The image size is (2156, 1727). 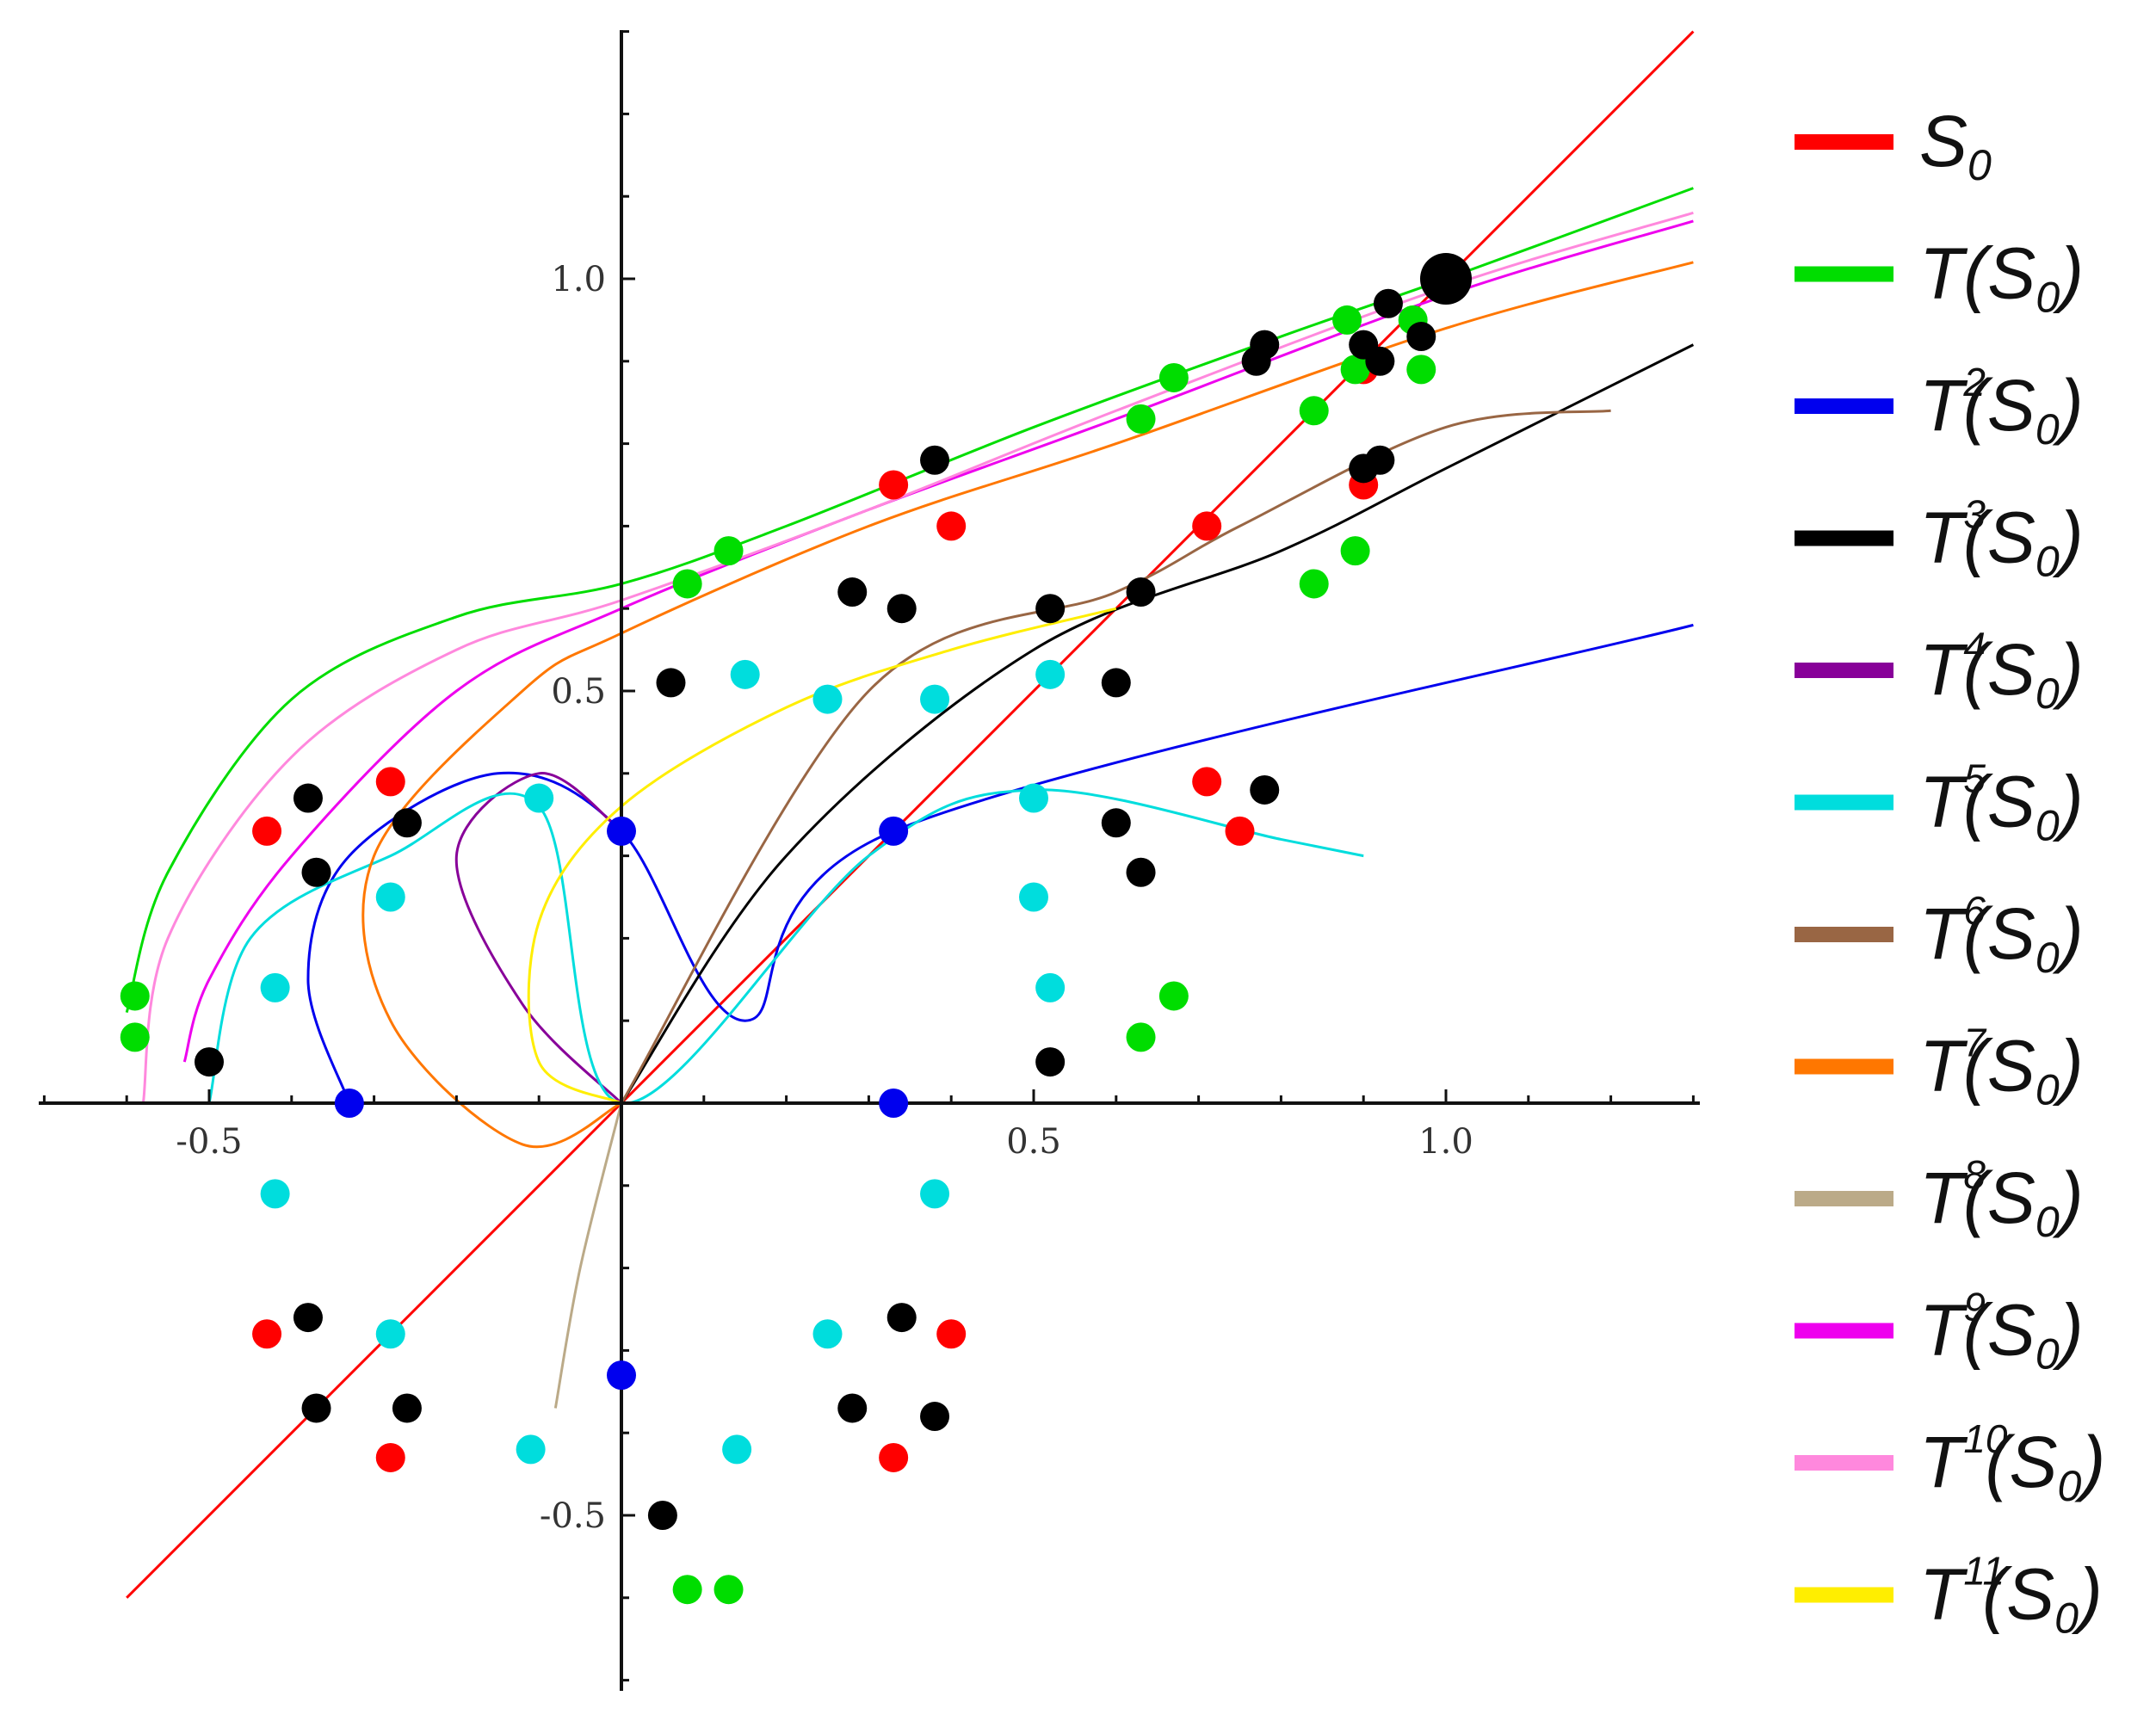 I want to click on legend-label-t3: T3(S0), so click(x=2001, y=539).